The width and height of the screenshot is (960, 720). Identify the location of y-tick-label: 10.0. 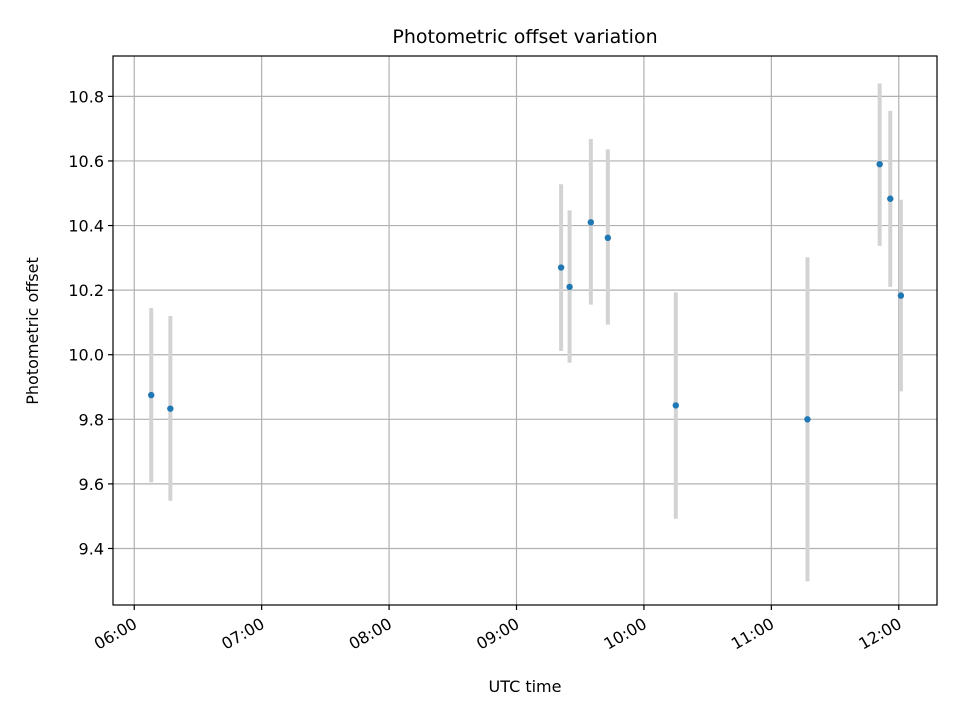
(86, 355).